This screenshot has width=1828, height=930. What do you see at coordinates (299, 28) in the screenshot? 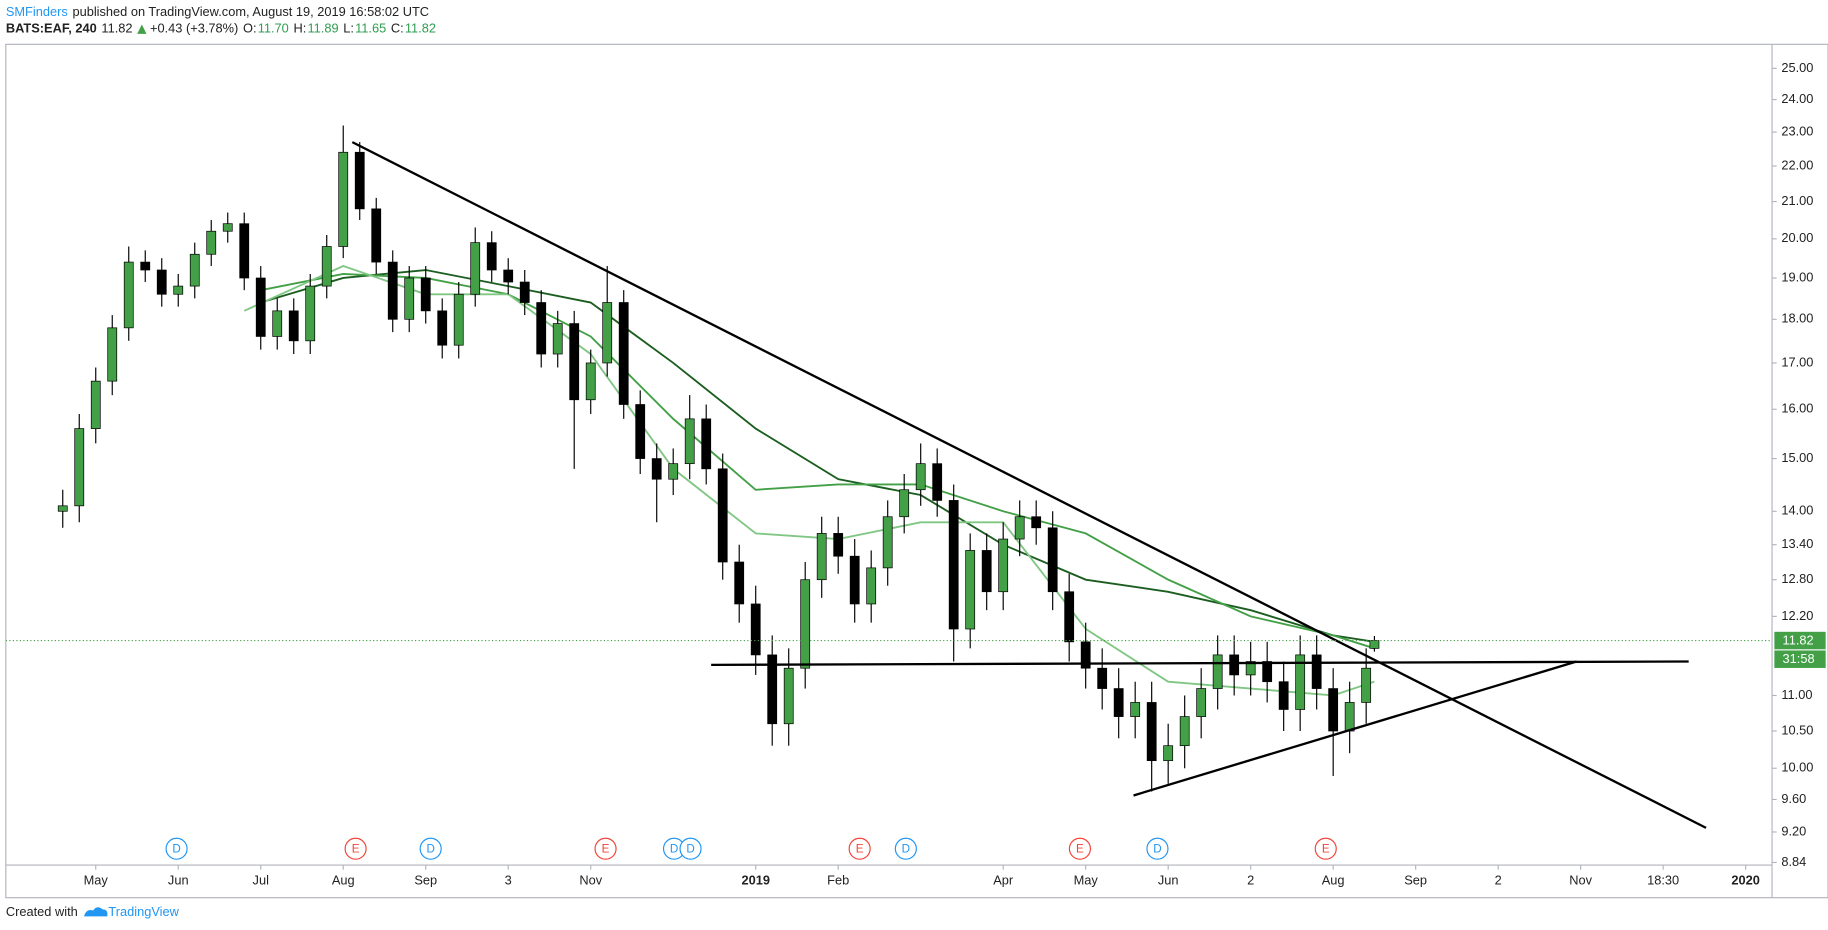
I see `high-label: H:` at bounding box center [299, 28].